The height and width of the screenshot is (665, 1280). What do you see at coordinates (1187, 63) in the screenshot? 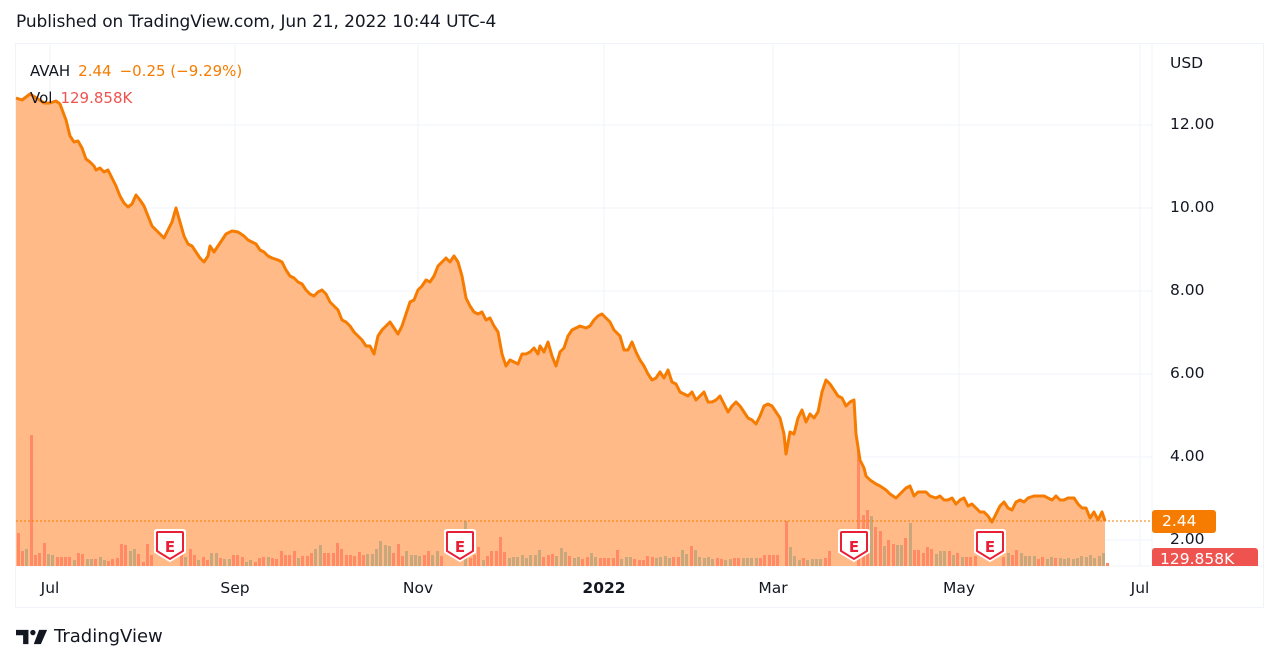
I see `currency-label: USD` at bounding box center [1187, 63].